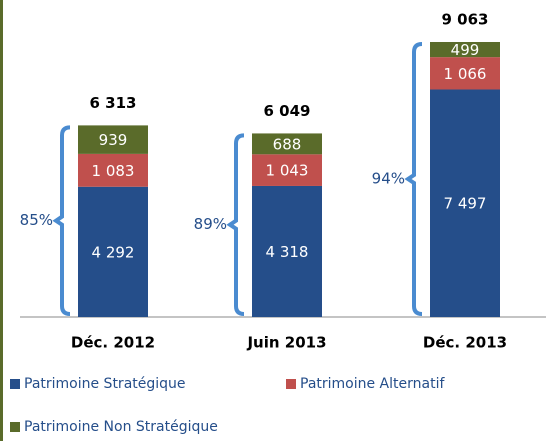 The image size is (546, 441). I want to click on value-label: 688, so click(287, 144).